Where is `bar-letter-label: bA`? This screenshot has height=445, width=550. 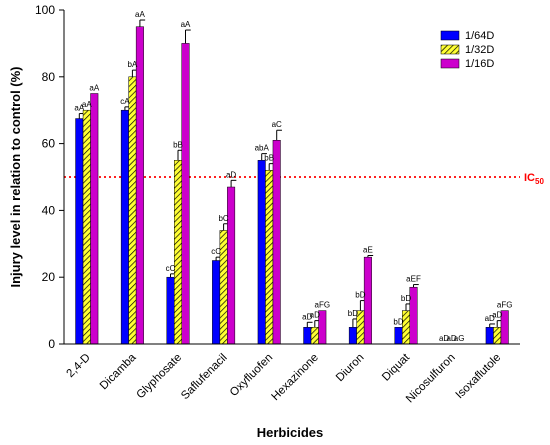 bar-letter-label: bA is located at coordinates (133, 64).